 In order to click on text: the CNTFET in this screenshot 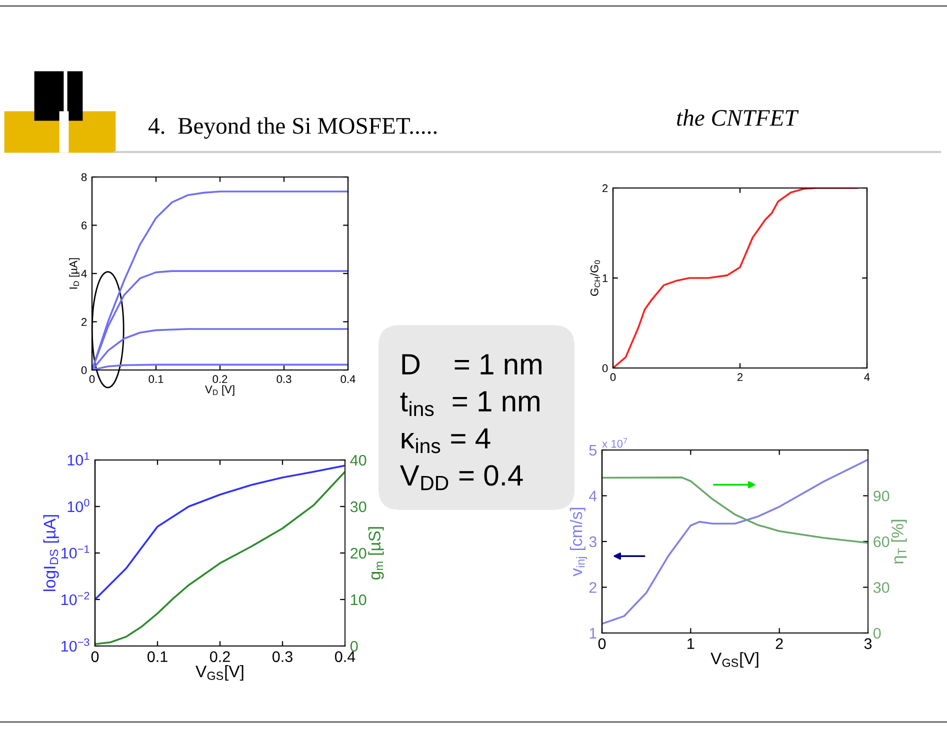, I will do `click(738, 117)`.